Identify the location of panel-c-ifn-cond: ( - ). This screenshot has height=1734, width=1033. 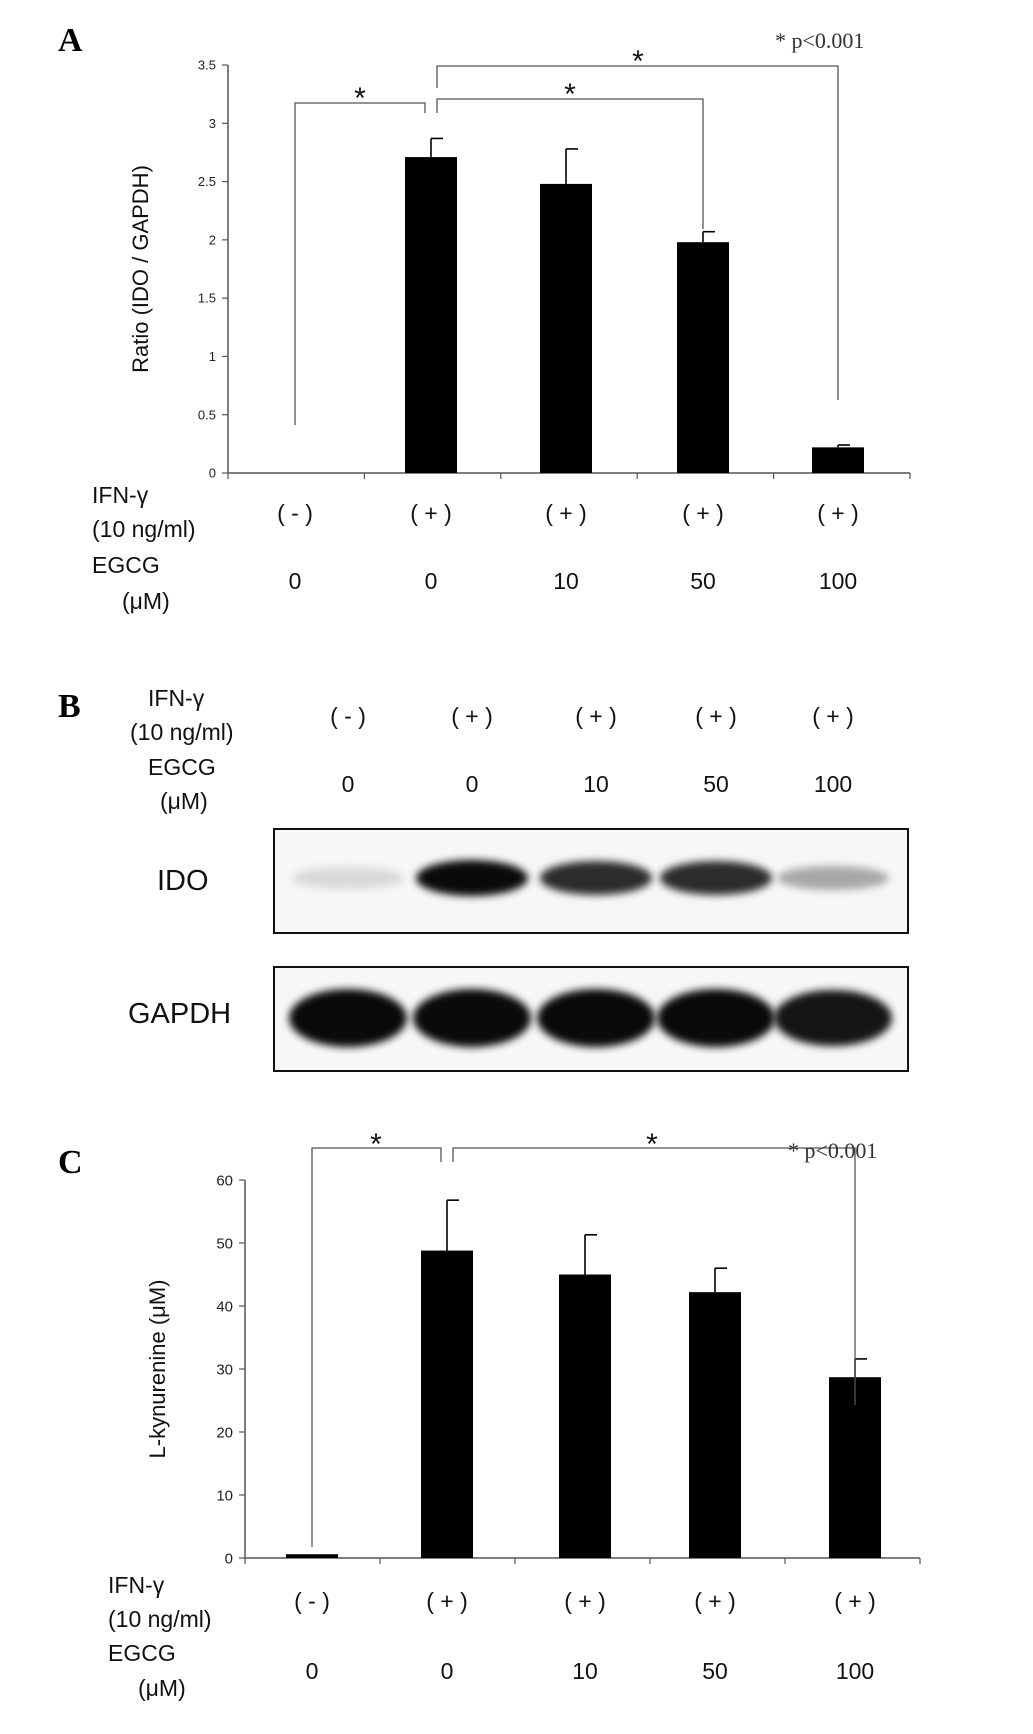
(312, 1601).